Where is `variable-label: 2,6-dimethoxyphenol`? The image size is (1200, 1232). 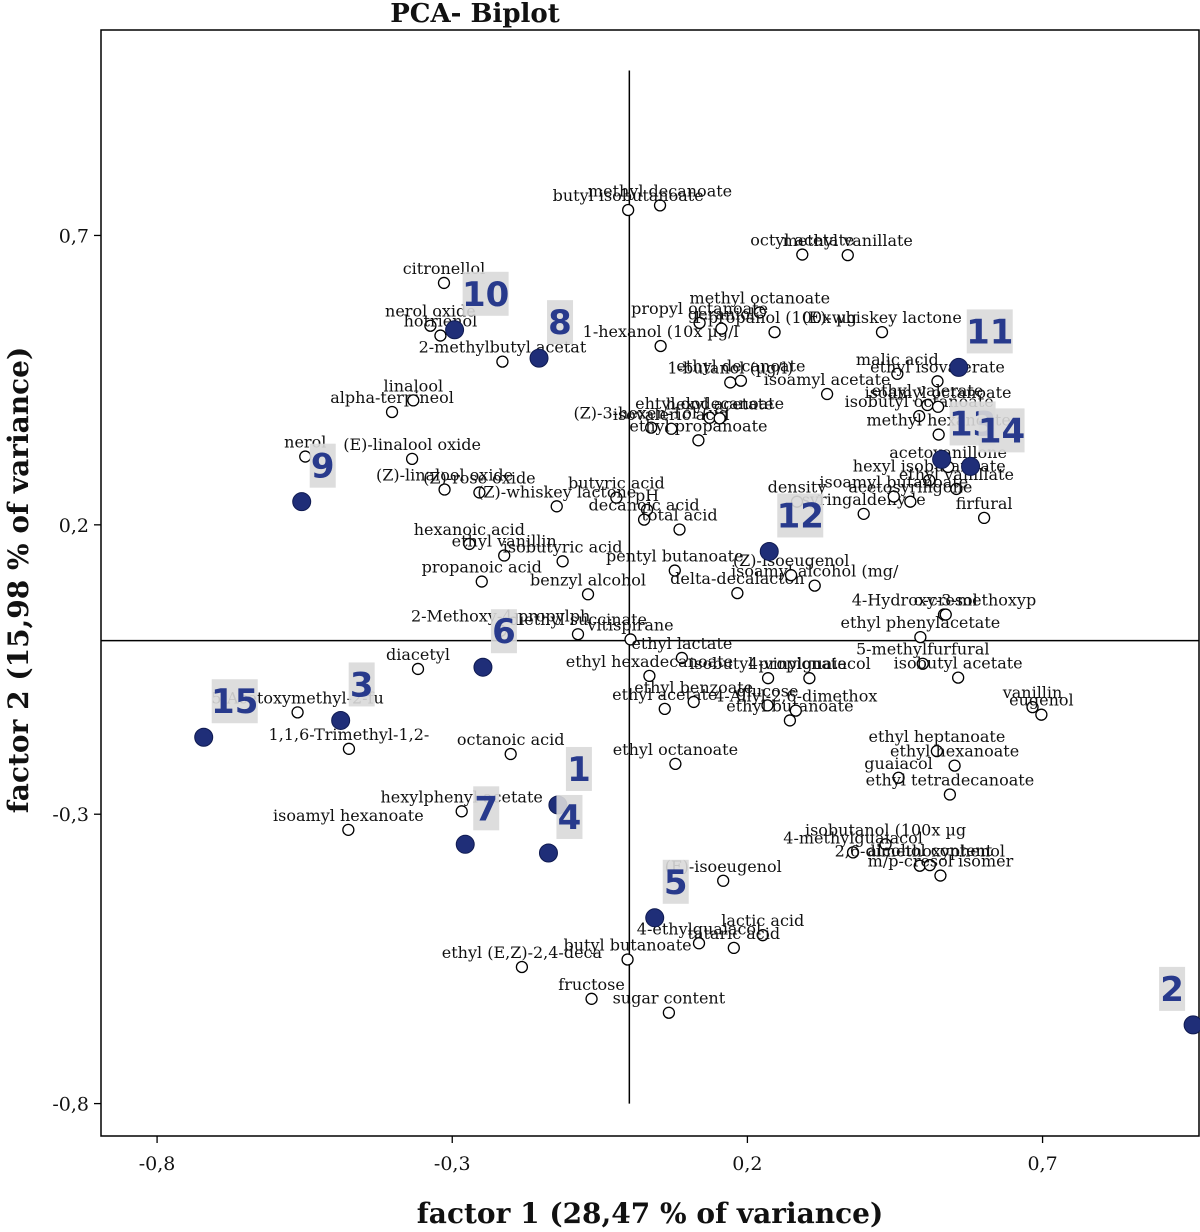
variable-label: 2,6-dimethoxyphenol is located at coordinates (920, 851).